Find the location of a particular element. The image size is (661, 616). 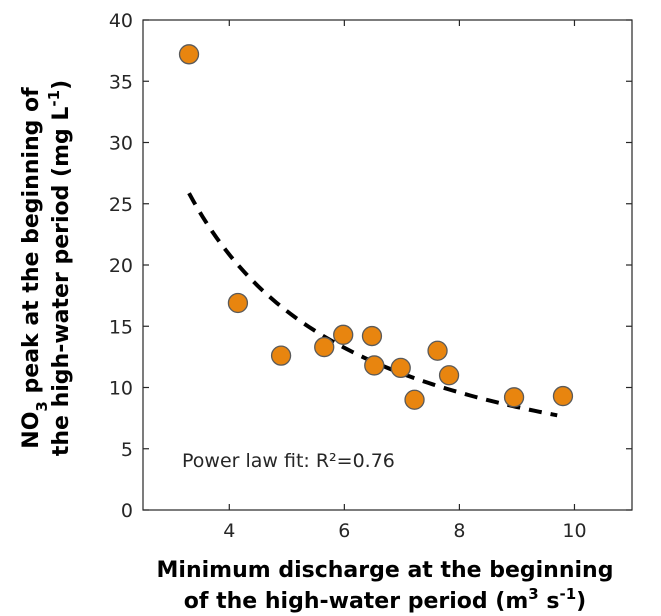

y-tick-label: 20 is located at coordinates (121, 266).